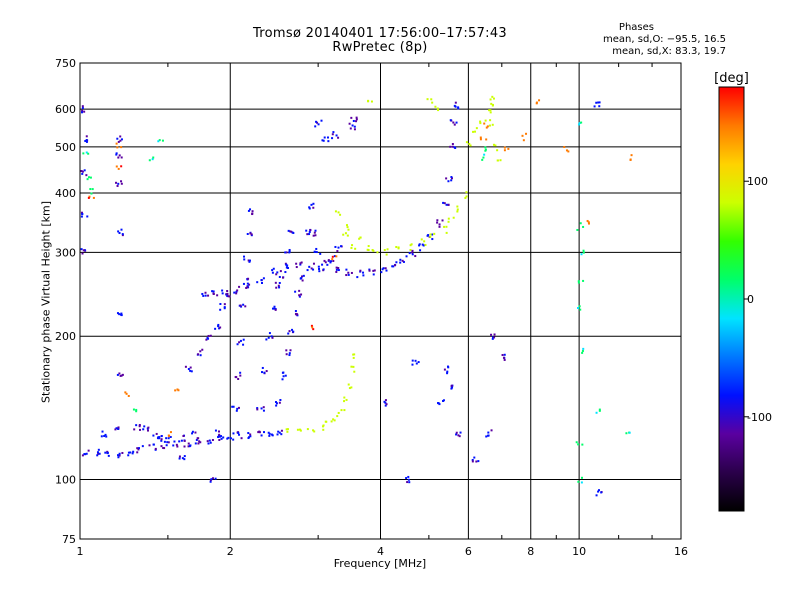  Describe the element at coordinates (380, 551) in the screenshot. I see `x-tick-label: 4` at that location.